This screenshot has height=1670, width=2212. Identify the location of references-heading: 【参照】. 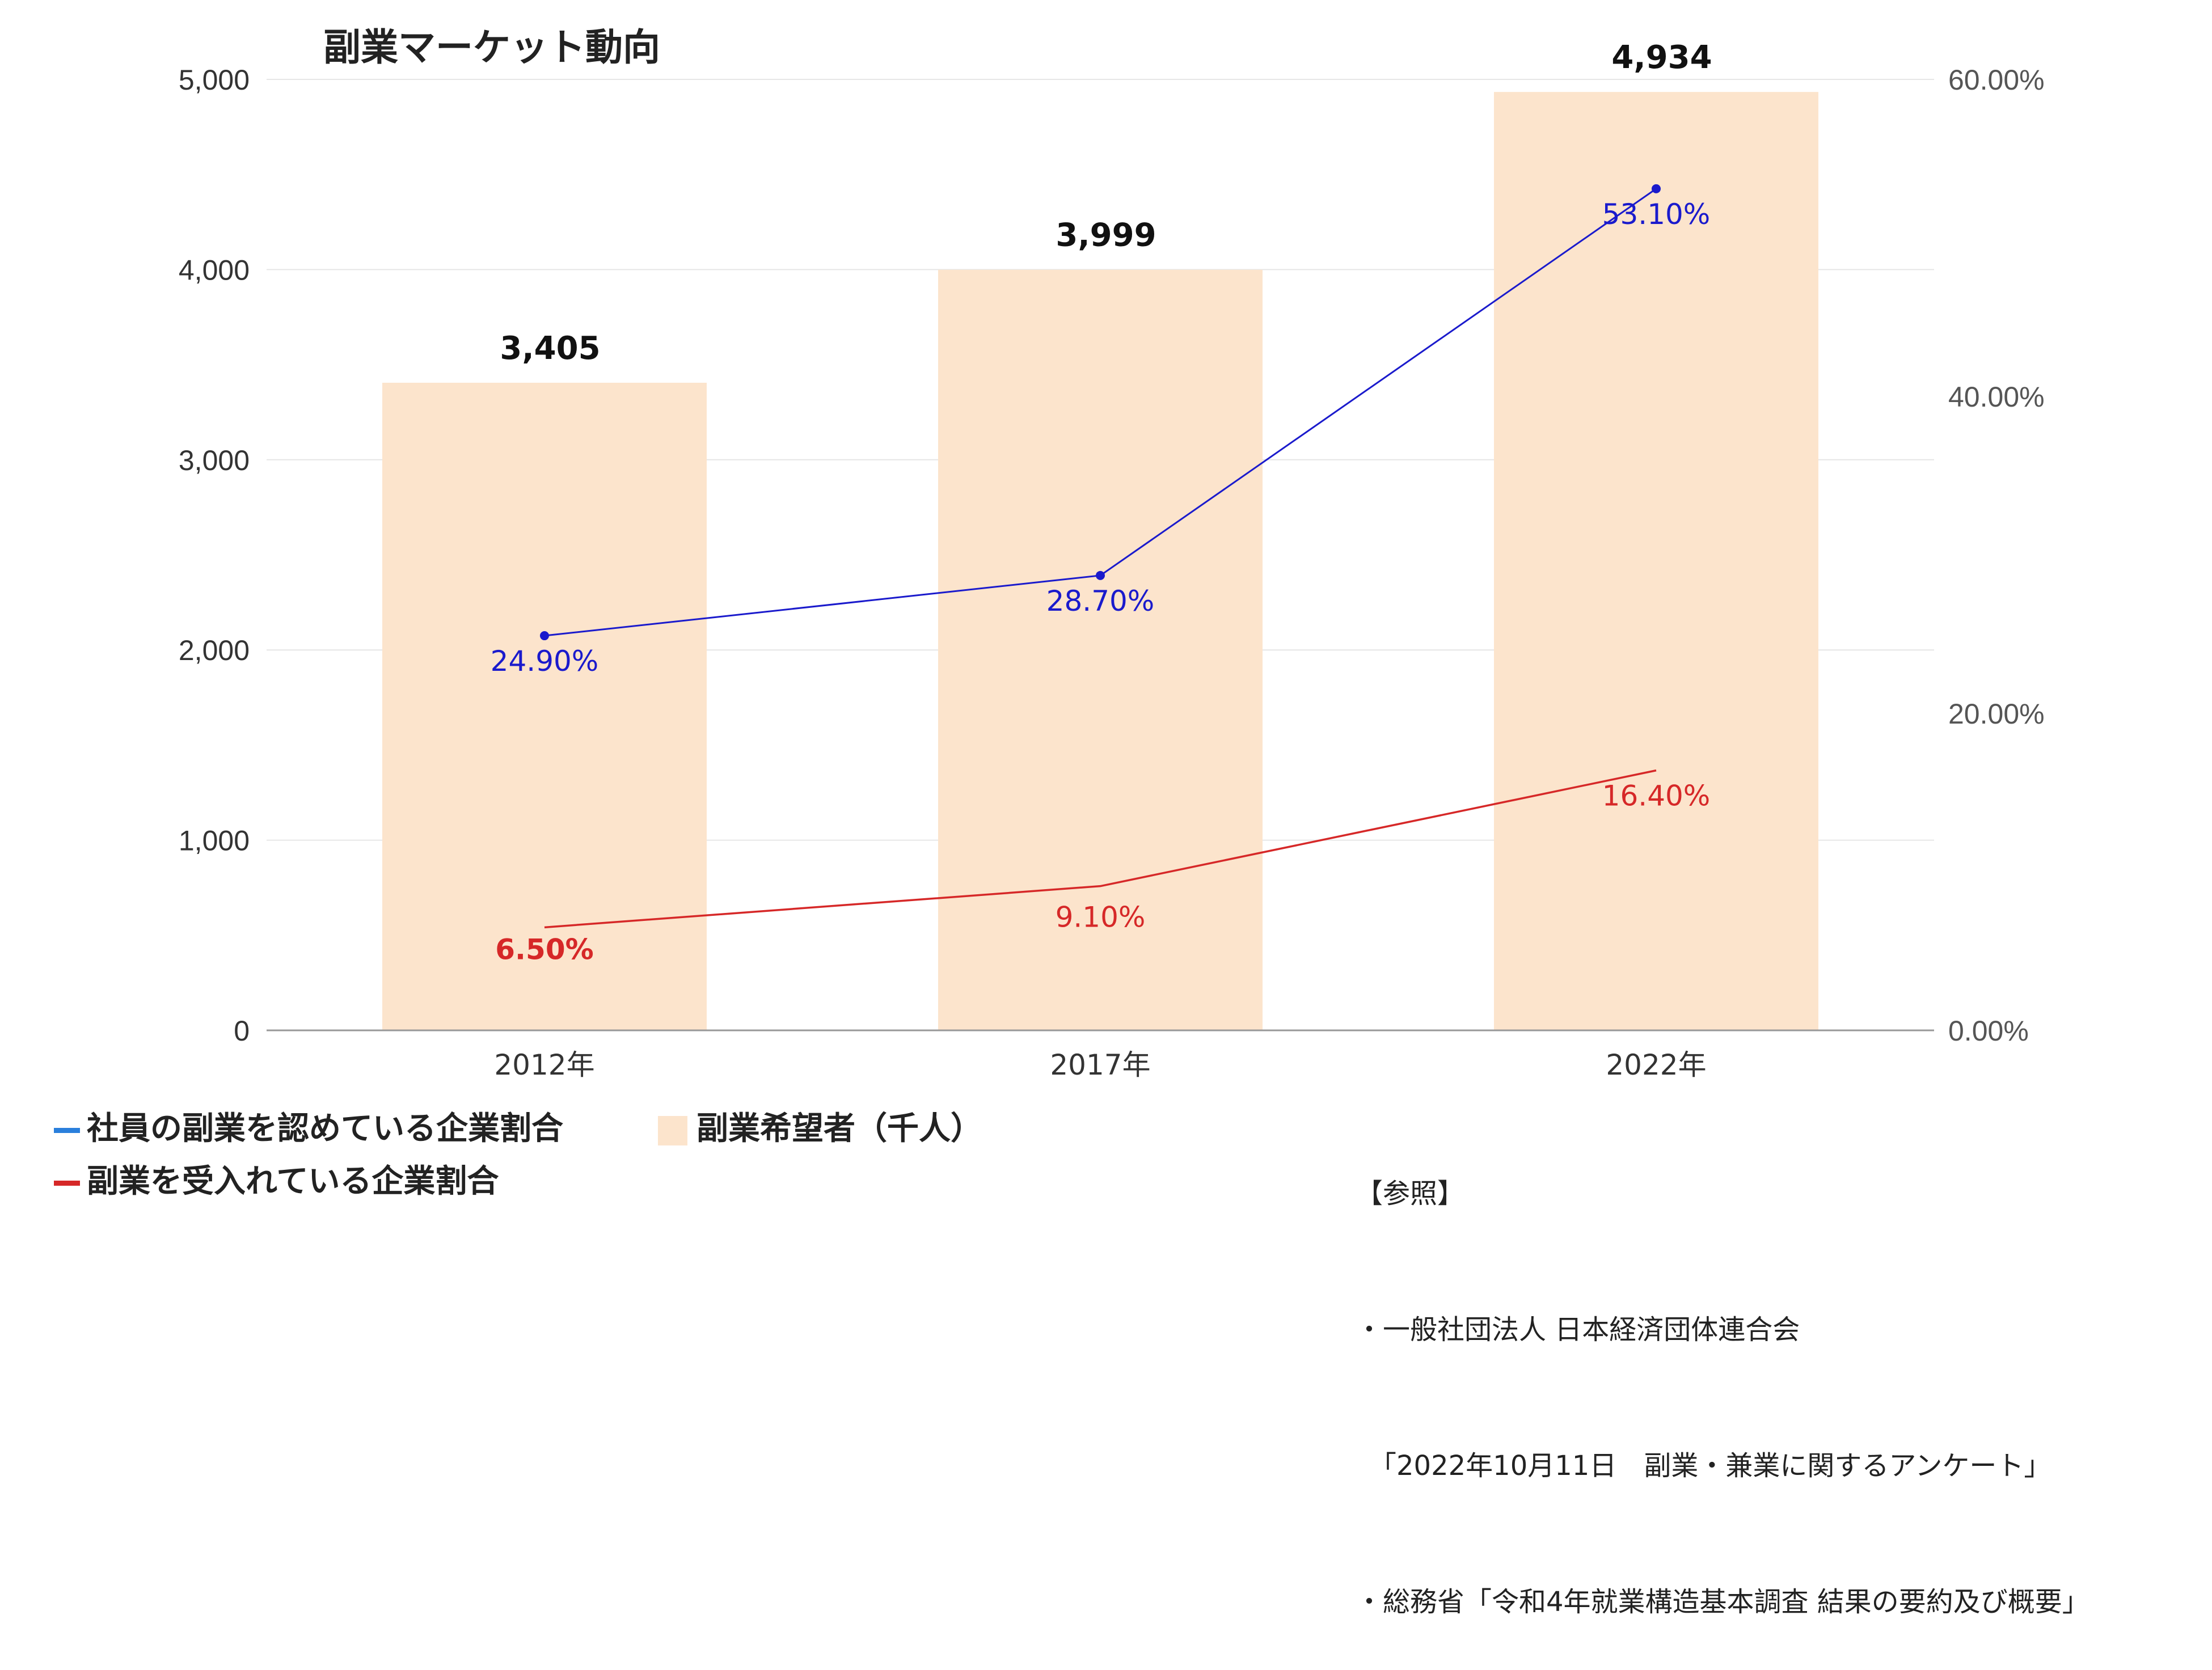
(1410, 1194).